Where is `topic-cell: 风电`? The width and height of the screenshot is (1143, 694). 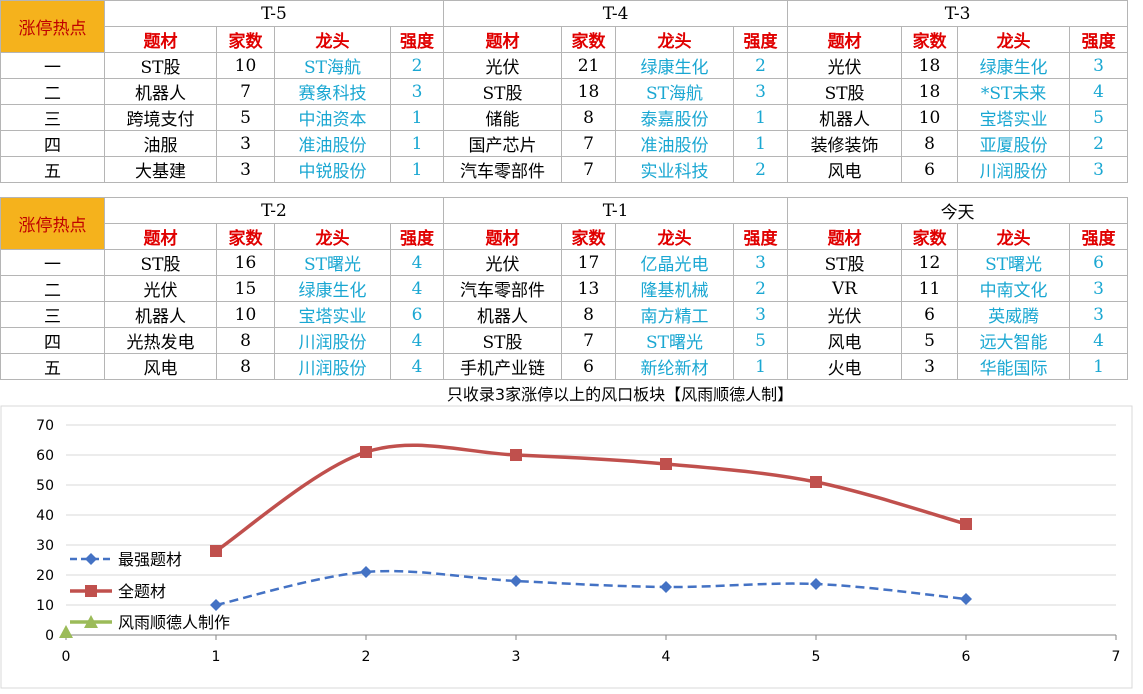 topic-cell: 风电 is located at coordinates (845, 340).